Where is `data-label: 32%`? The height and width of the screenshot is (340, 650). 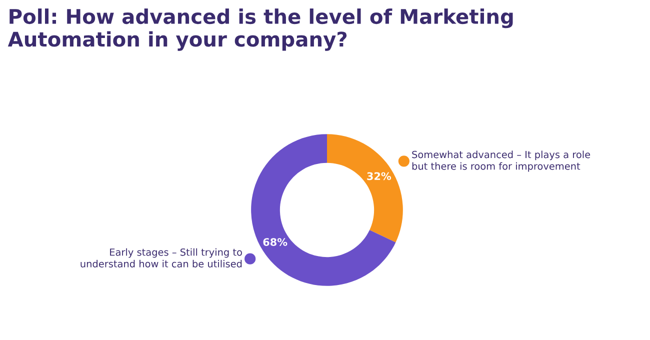
data-label: 32% is located at coordinates (379, 176).